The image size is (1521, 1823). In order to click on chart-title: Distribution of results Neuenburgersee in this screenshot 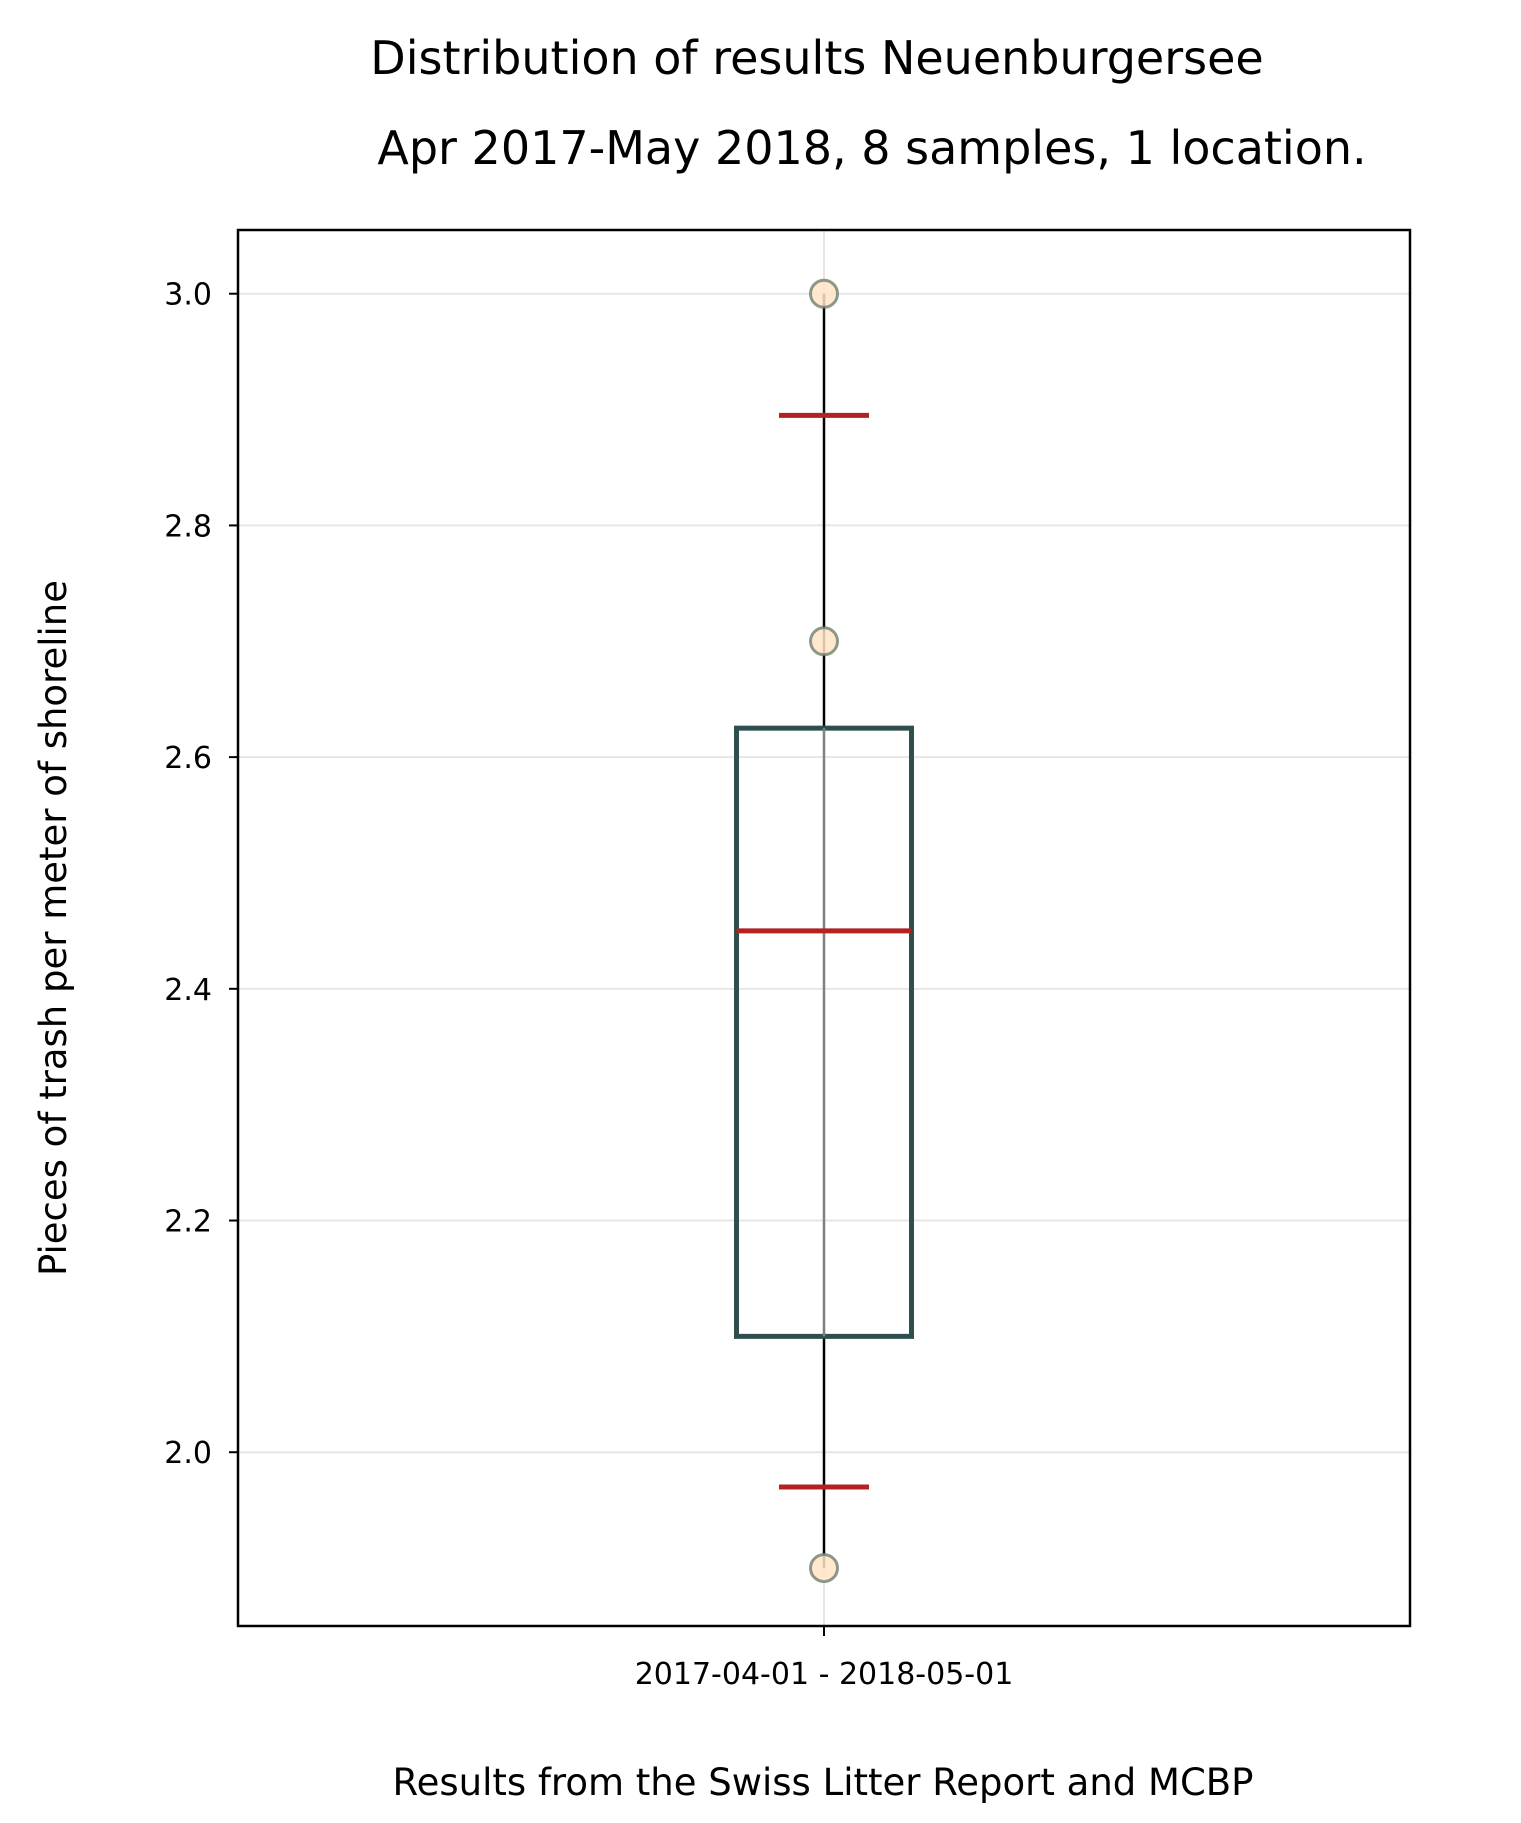, I will do `click(816, 58)`.